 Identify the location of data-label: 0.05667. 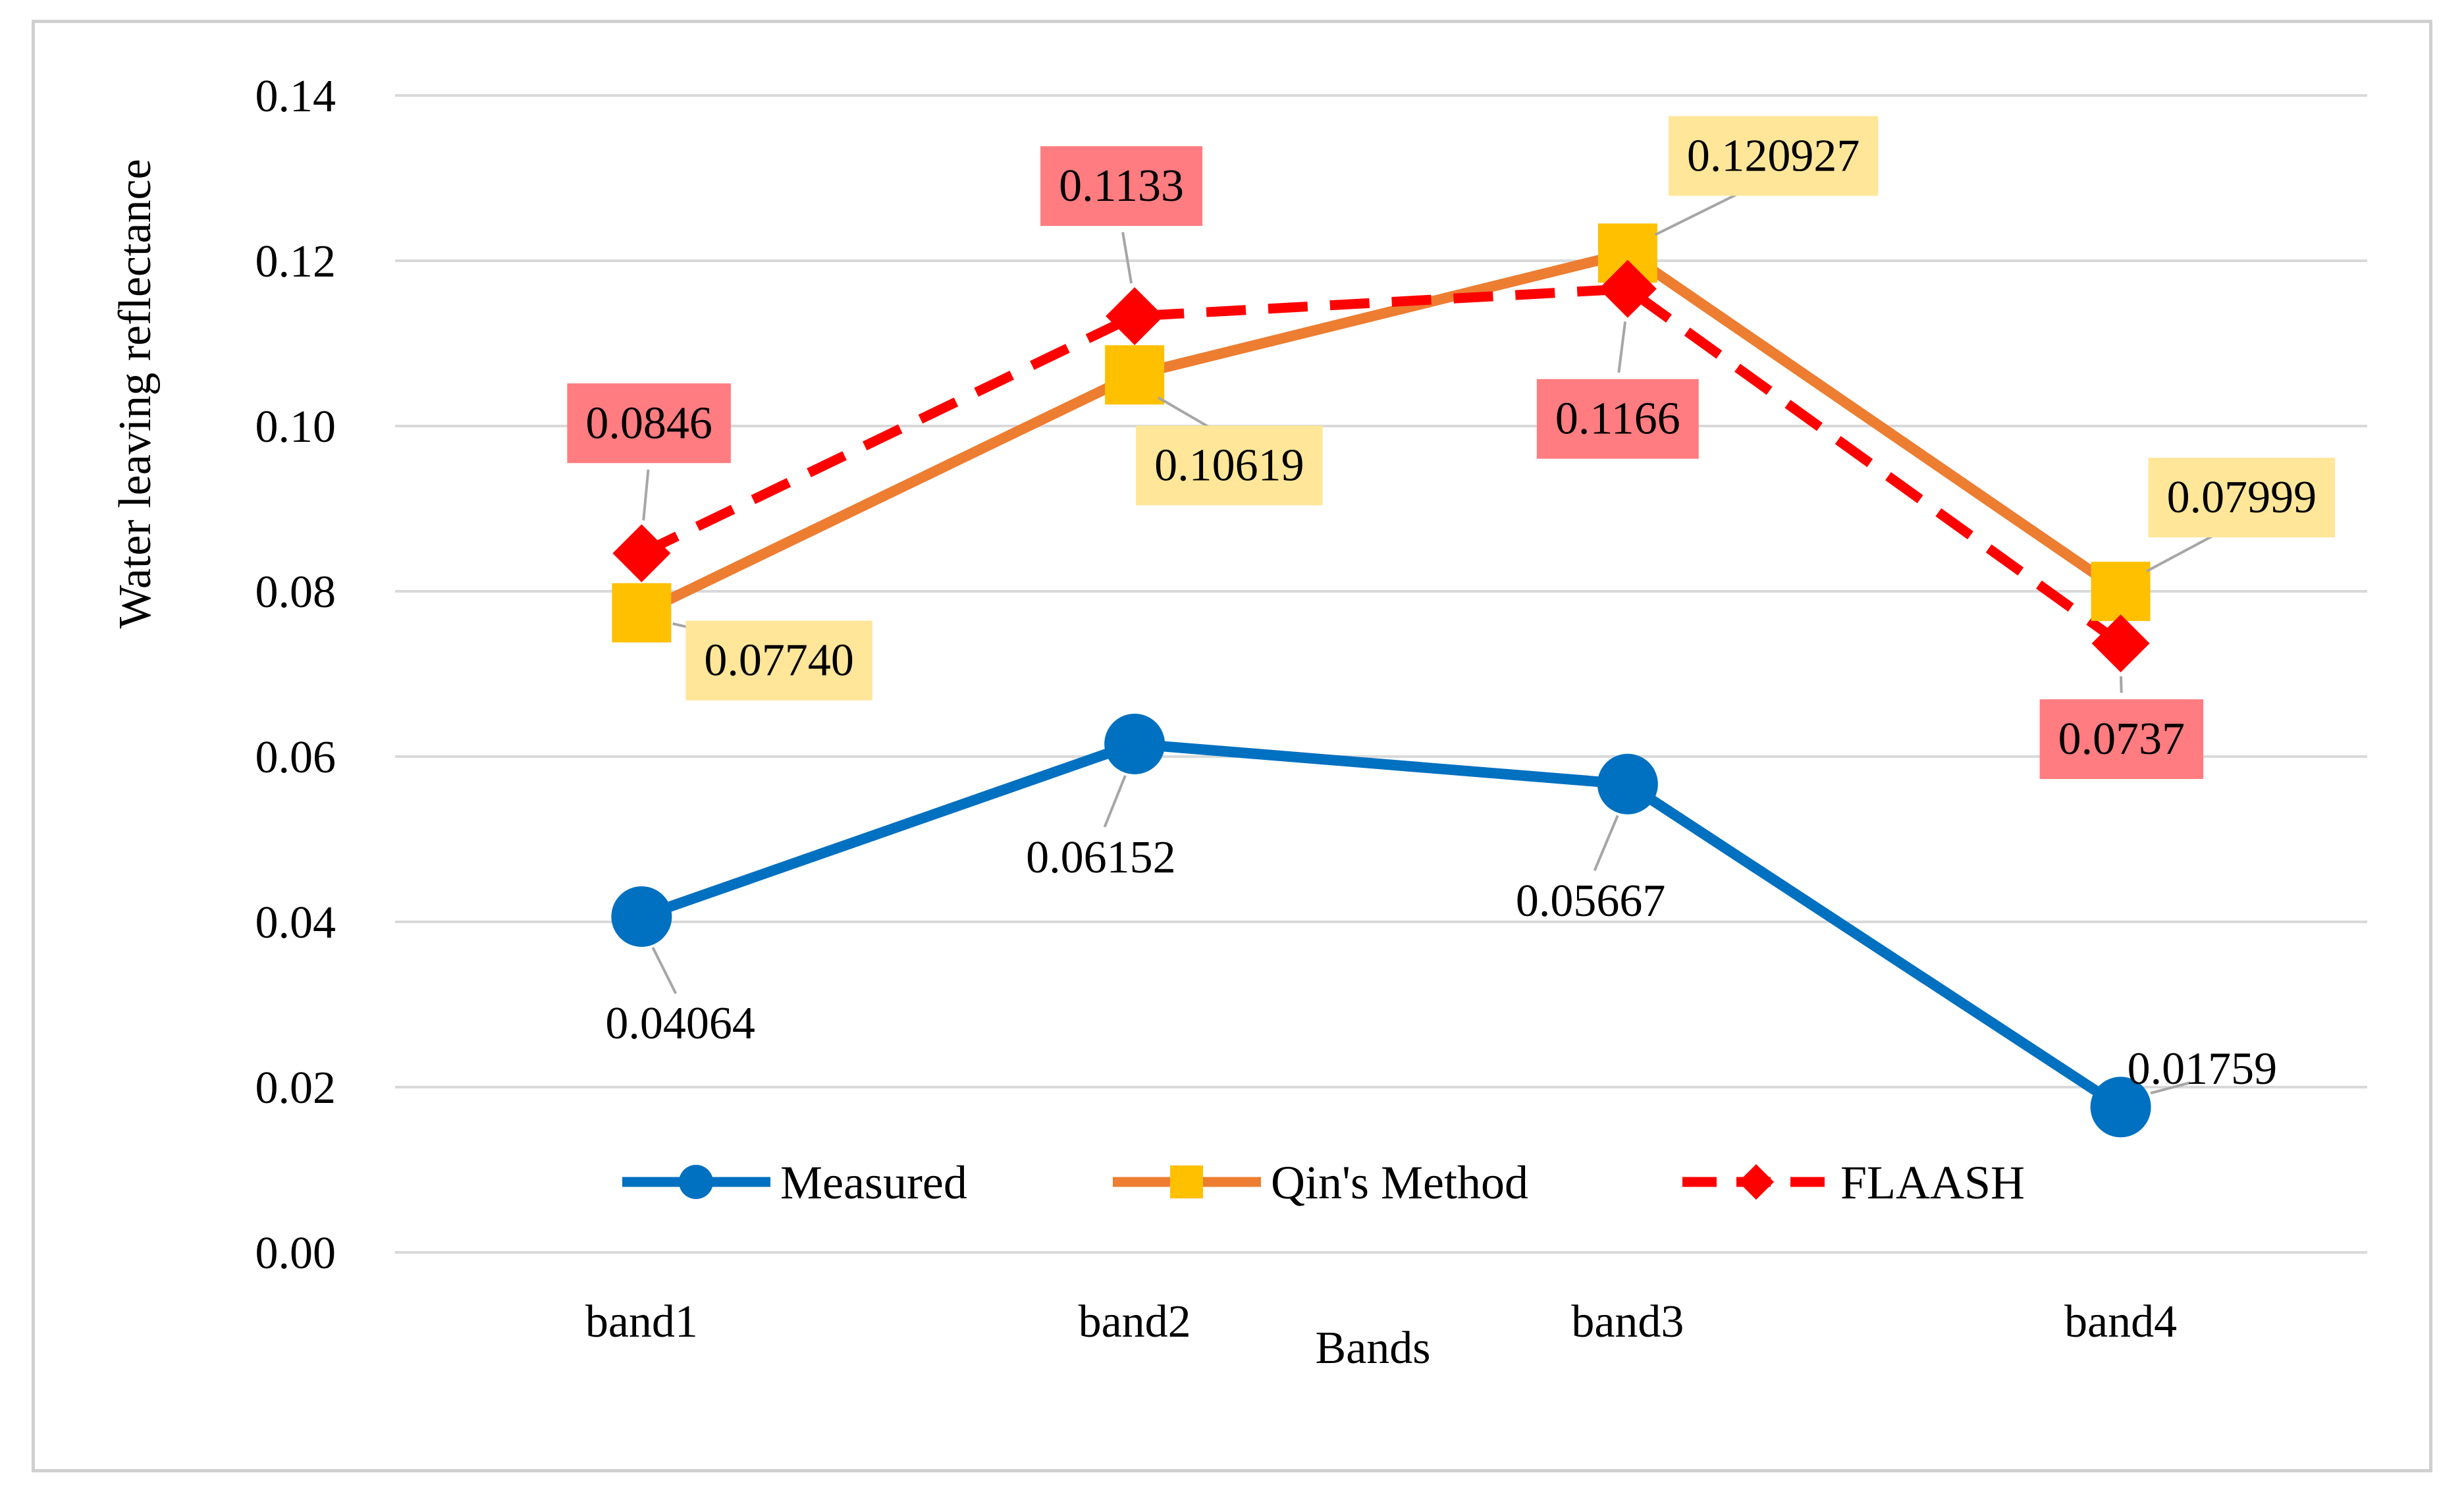
(1591, 901).